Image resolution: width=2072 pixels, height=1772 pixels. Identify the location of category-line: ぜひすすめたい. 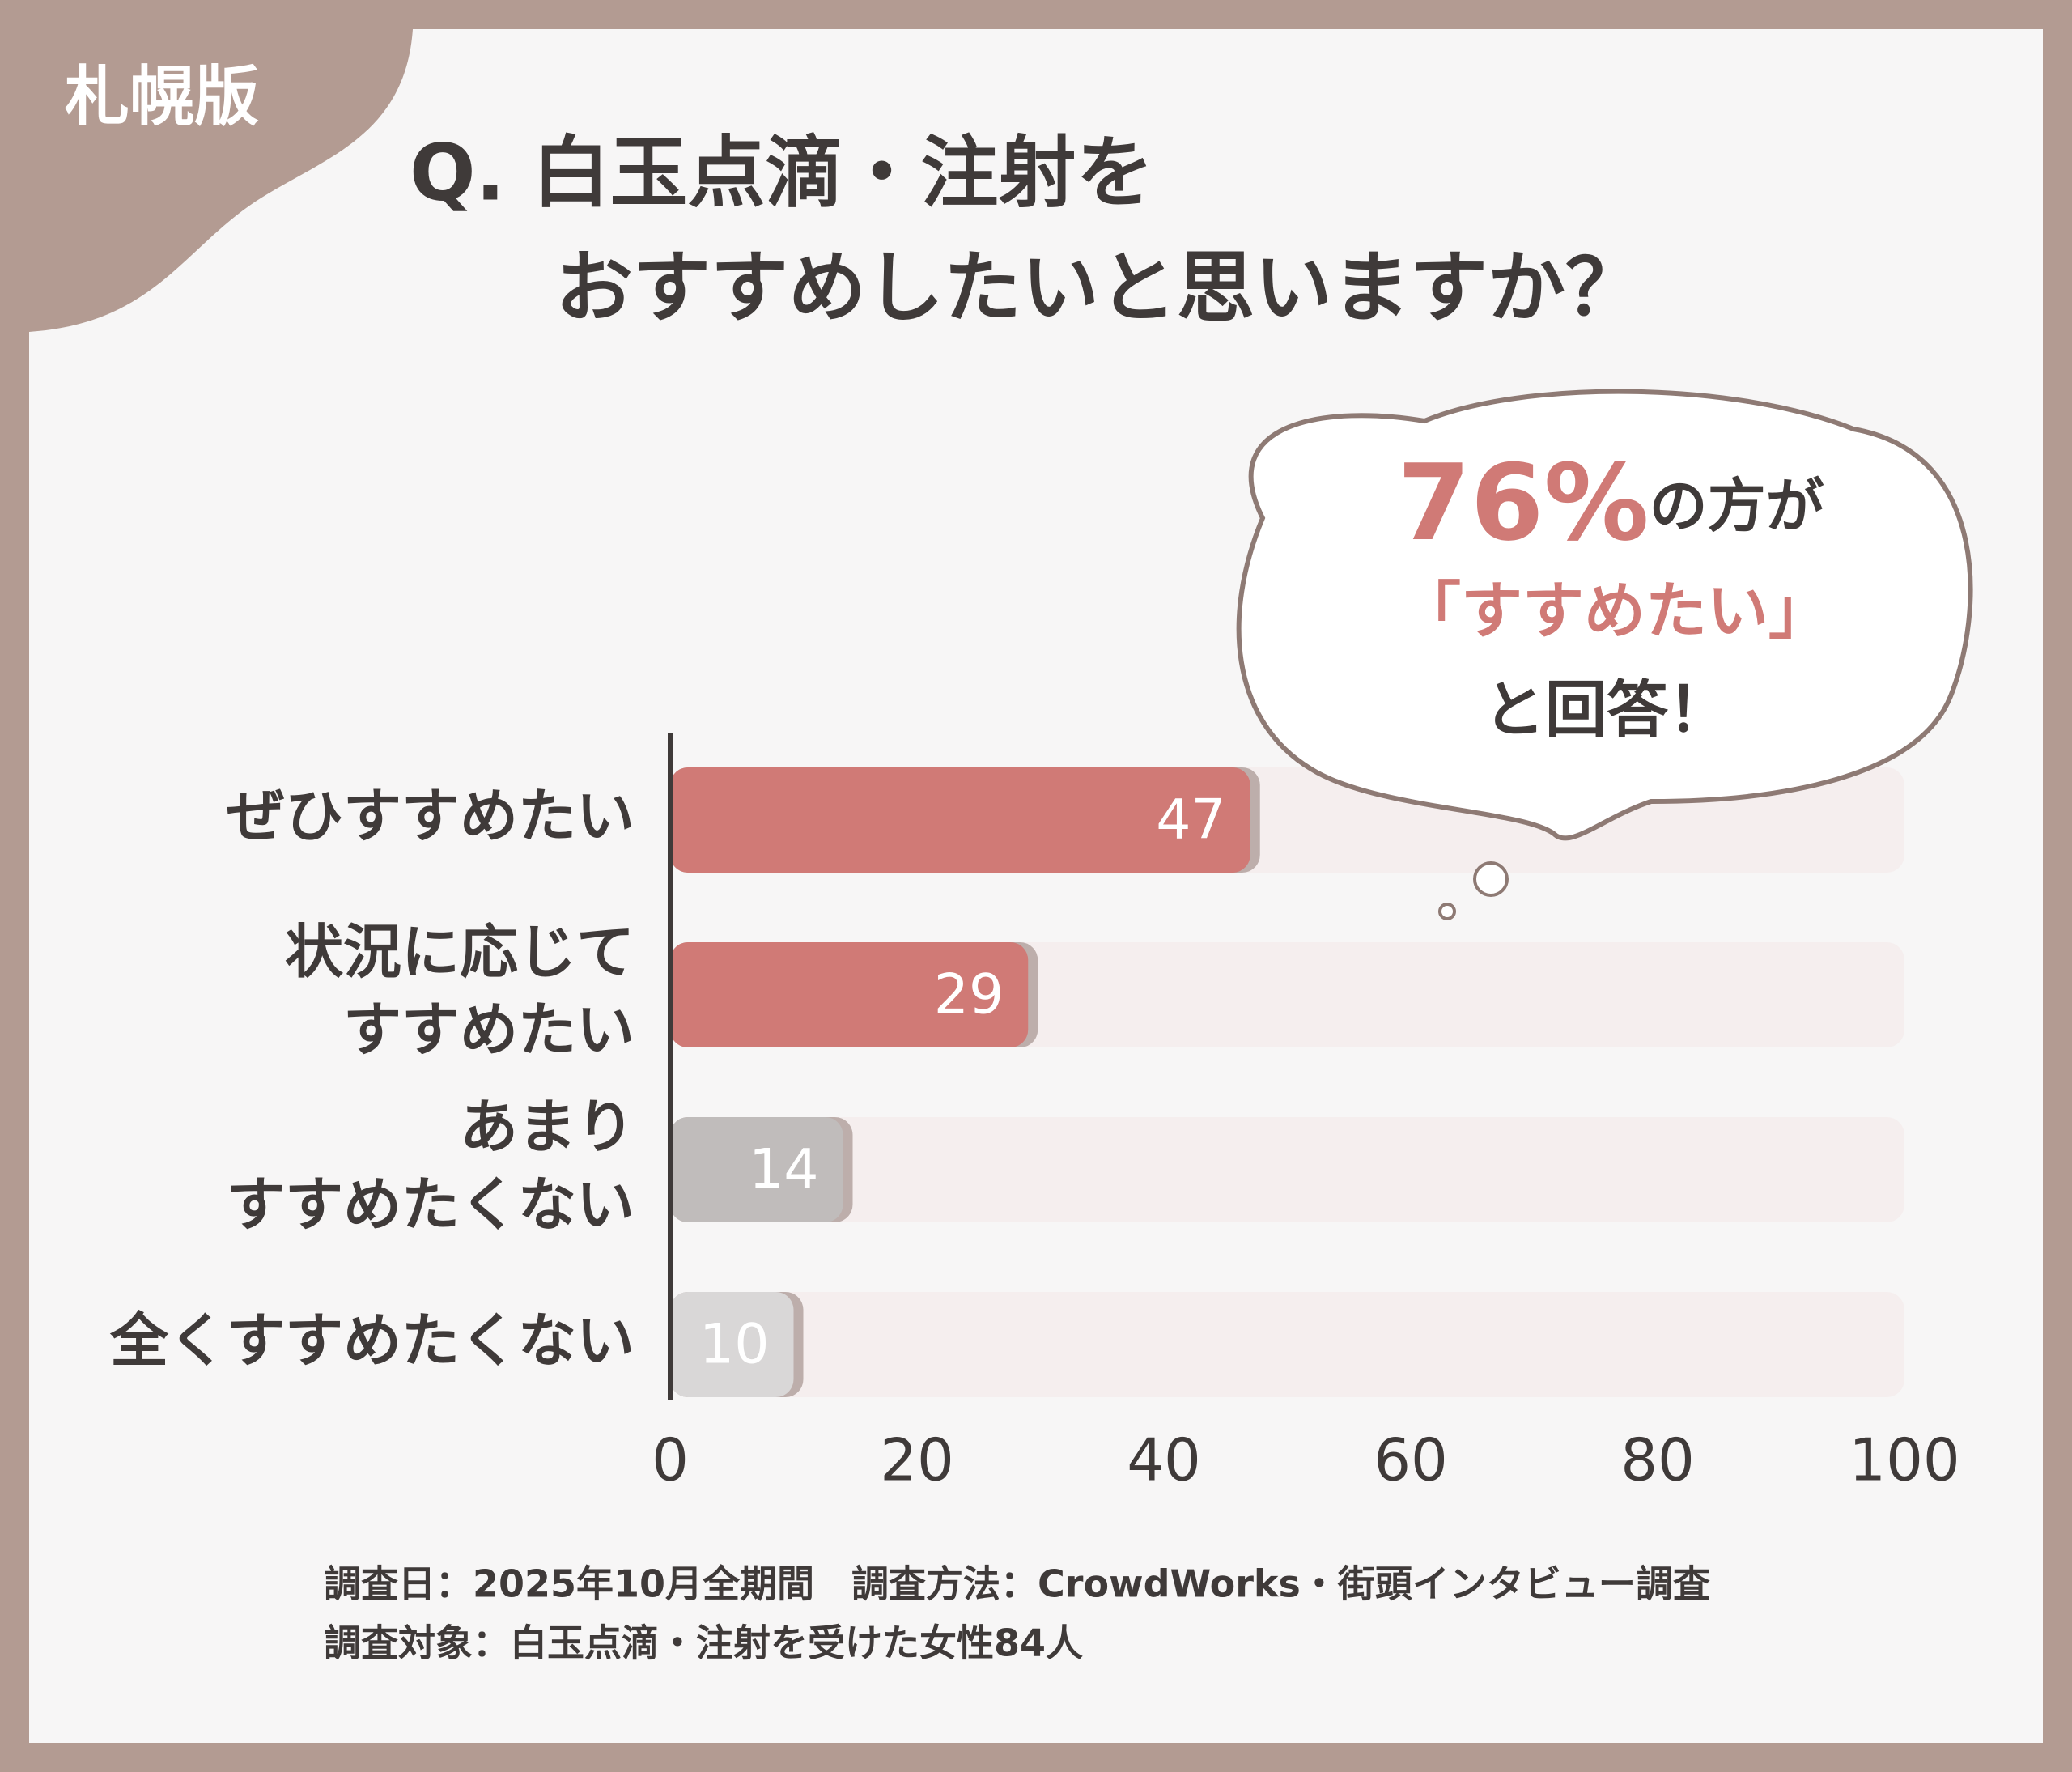
(431, 816).